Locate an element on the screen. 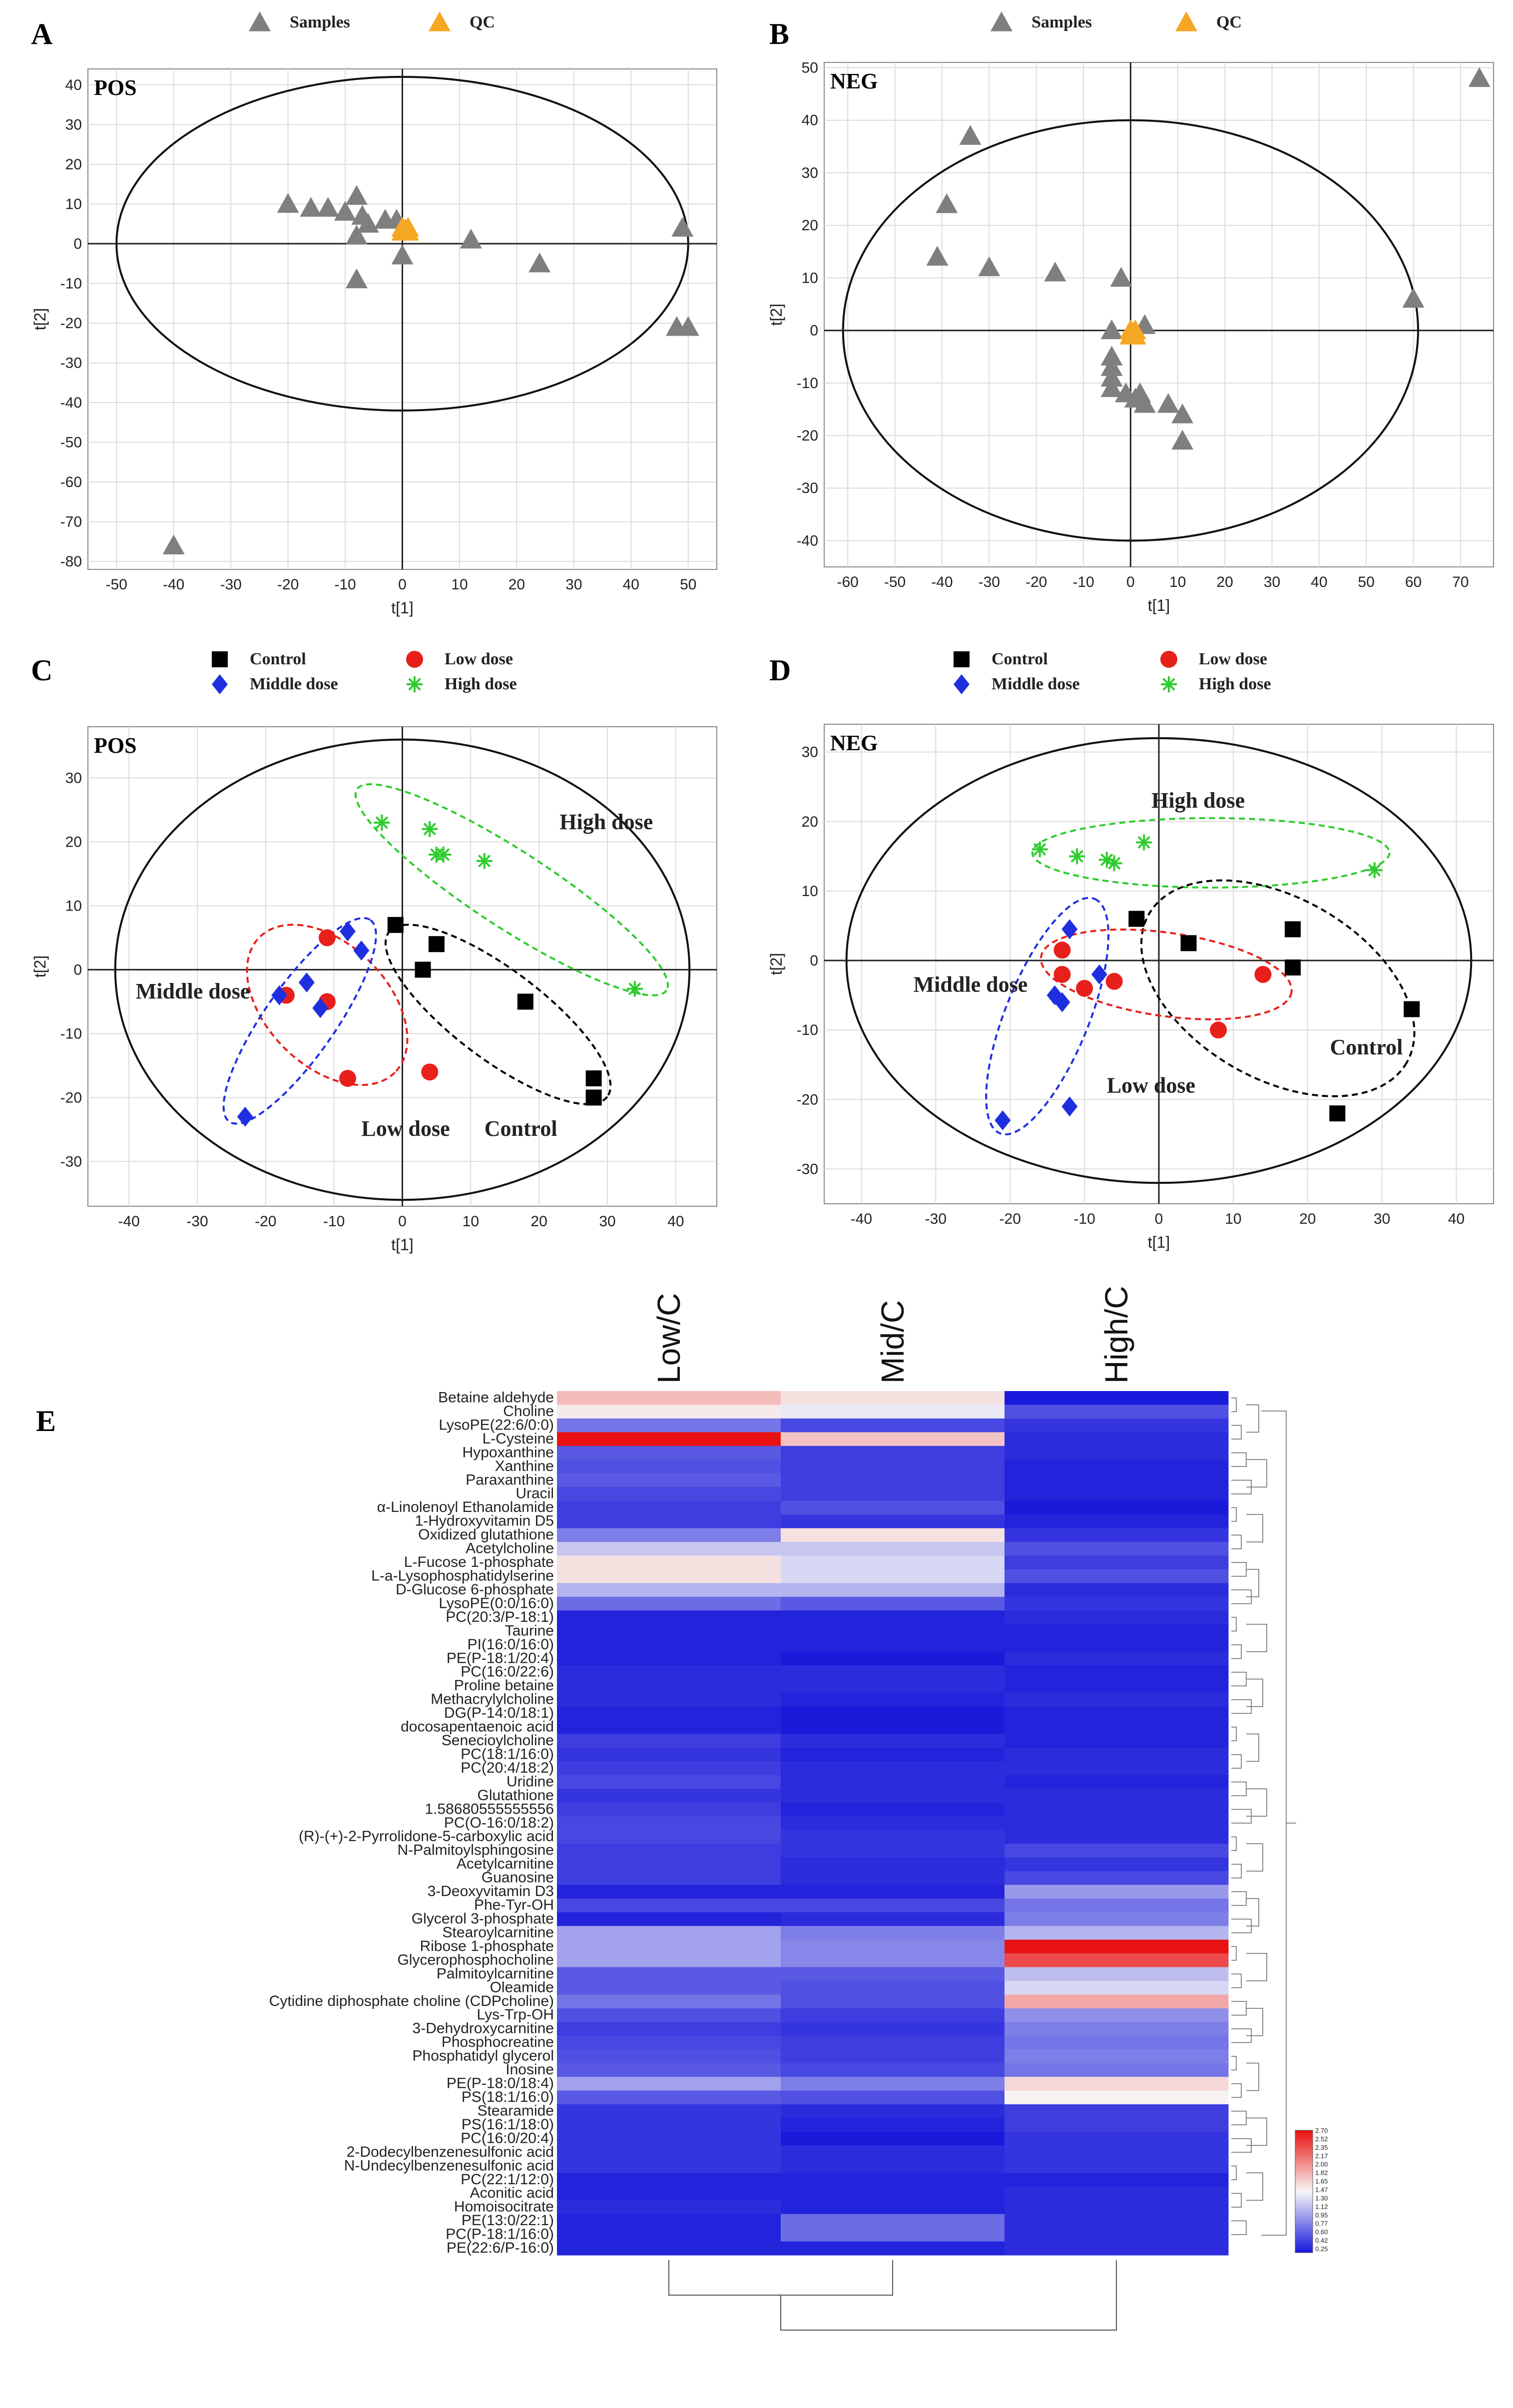  legend-item: High dose is located at coordinates (1216, 684).